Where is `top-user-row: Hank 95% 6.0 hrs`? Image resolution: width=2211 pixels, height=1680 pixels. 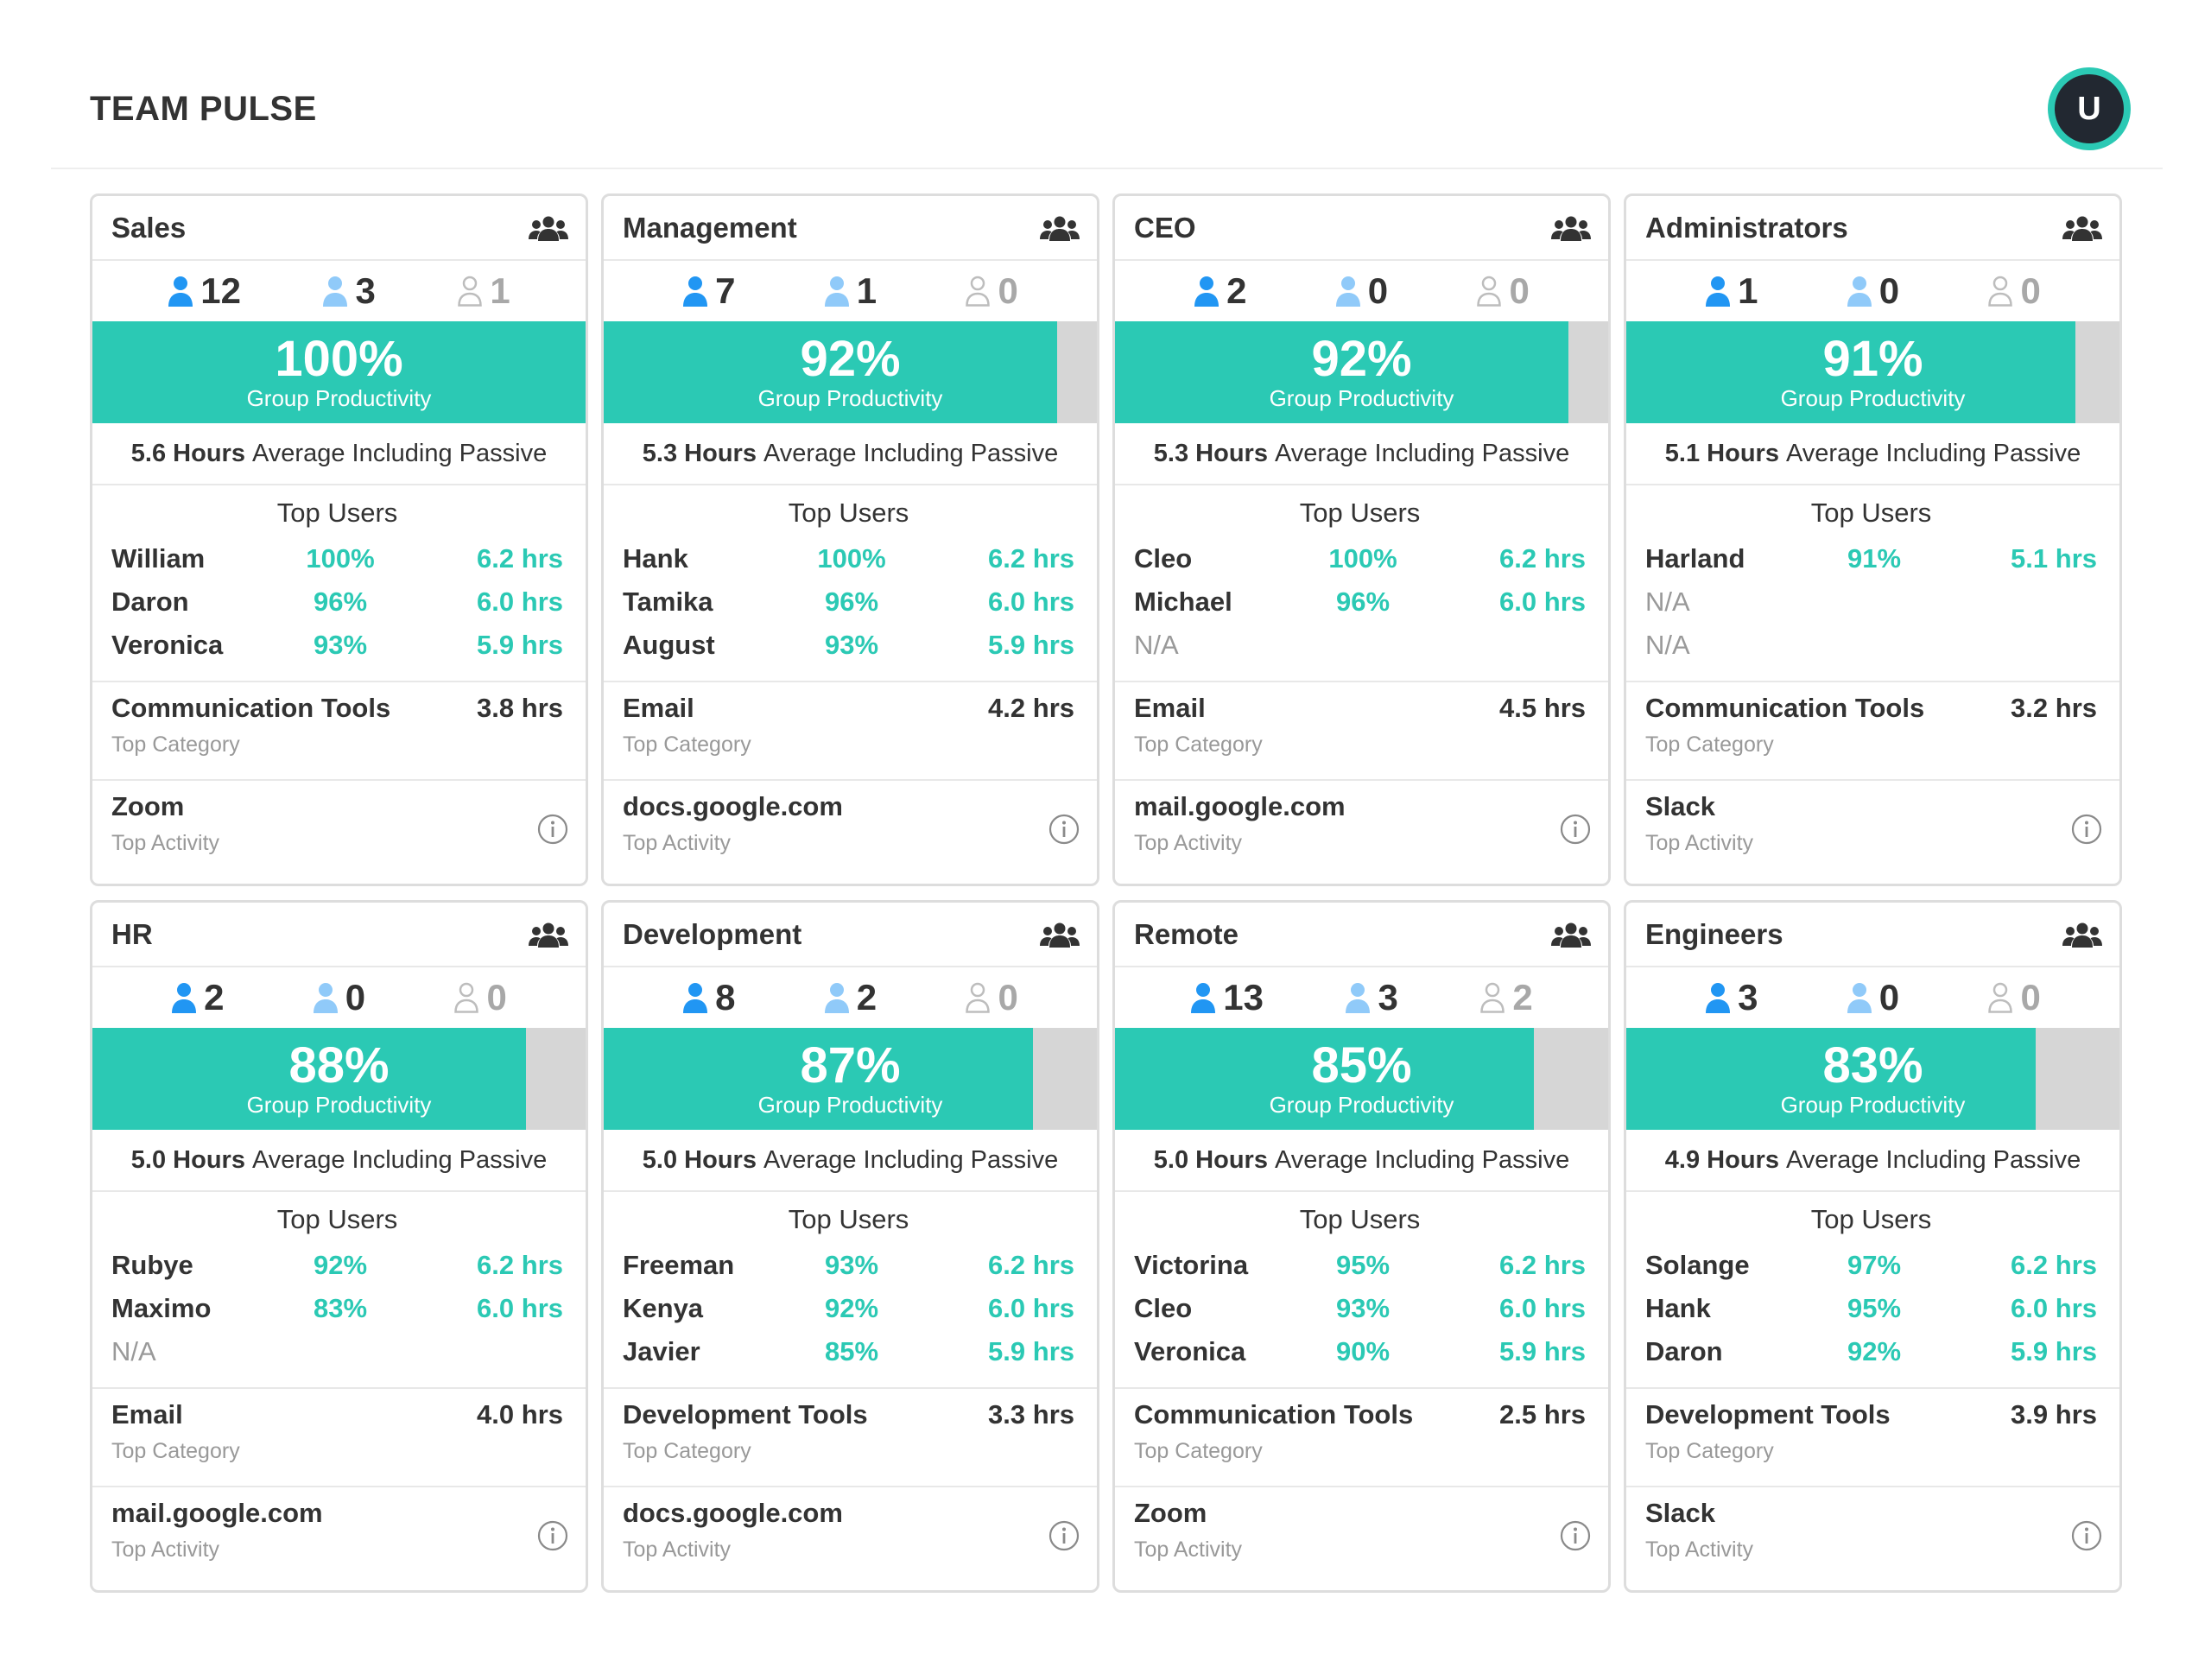 top-user-row: Hank 95% 6.0 hrs is located at coordinates (1871, 1308).